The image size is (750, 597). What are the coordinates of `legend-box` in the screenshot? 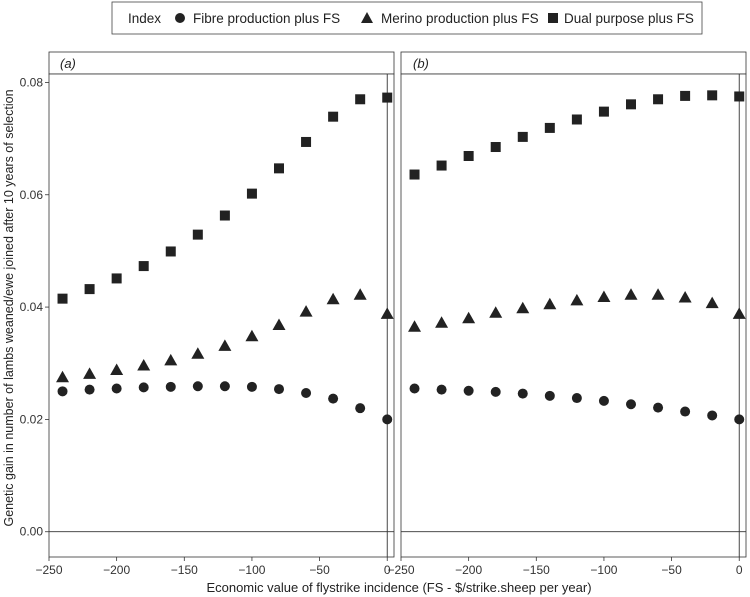 It's located at (407, 18).